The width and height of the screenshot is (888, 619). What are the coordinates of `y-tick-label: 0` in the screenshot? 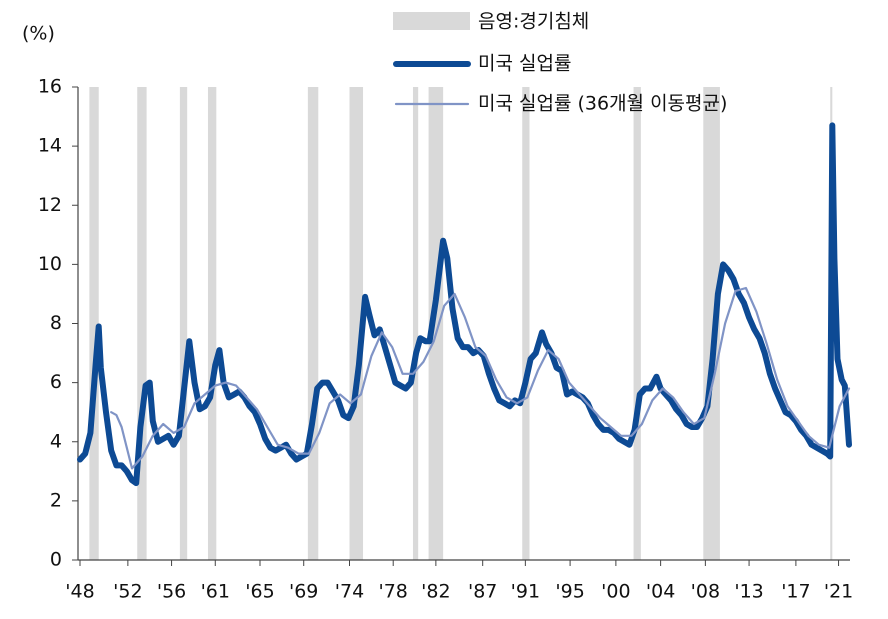 It's located at (56, 560).